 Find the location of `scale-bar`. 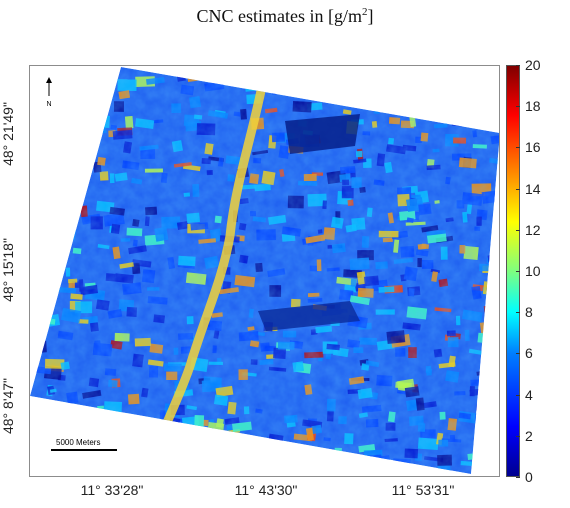

scale-bar is located at coordinates (84, 450).